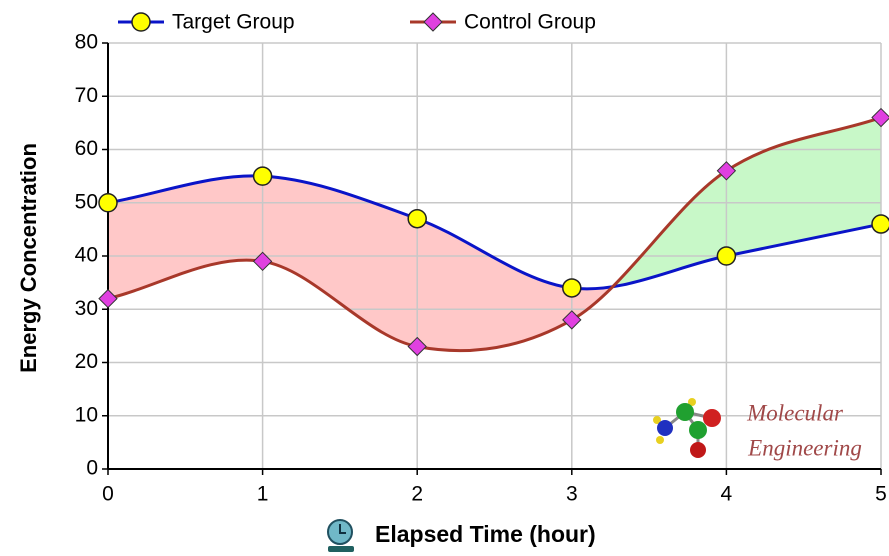  Describe the element at coordinates (572, 494) in the screenshot. I see `x-tick-label: 3` at that location.